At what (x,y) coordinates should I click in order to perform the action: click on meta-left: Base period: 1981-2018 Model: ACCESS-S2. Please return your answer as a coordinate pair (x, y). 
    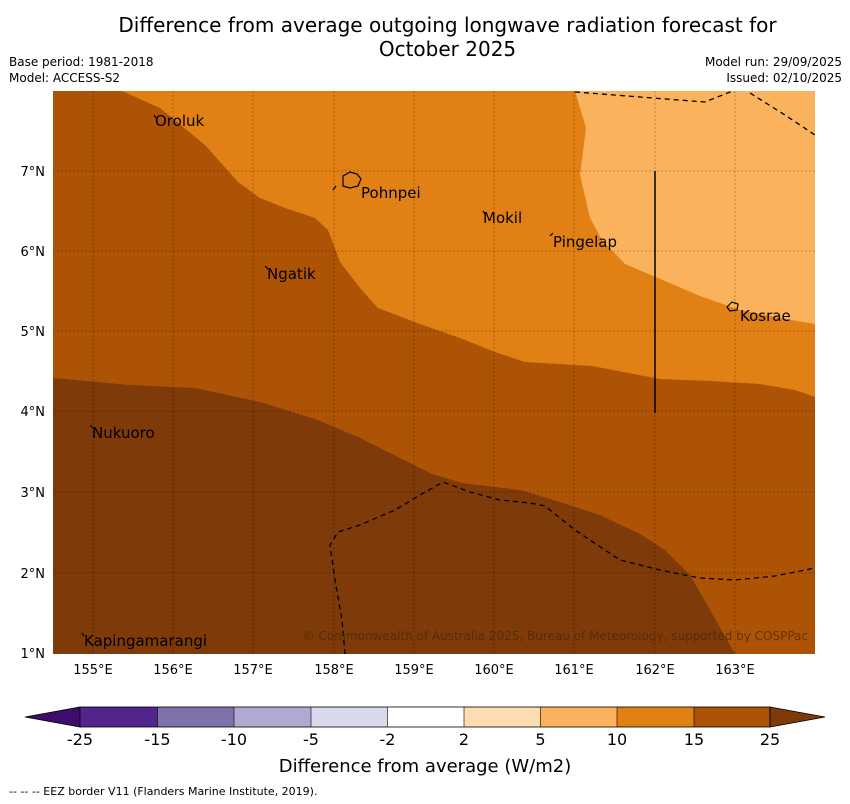
    Looking at the image, I should click on (81, 70).